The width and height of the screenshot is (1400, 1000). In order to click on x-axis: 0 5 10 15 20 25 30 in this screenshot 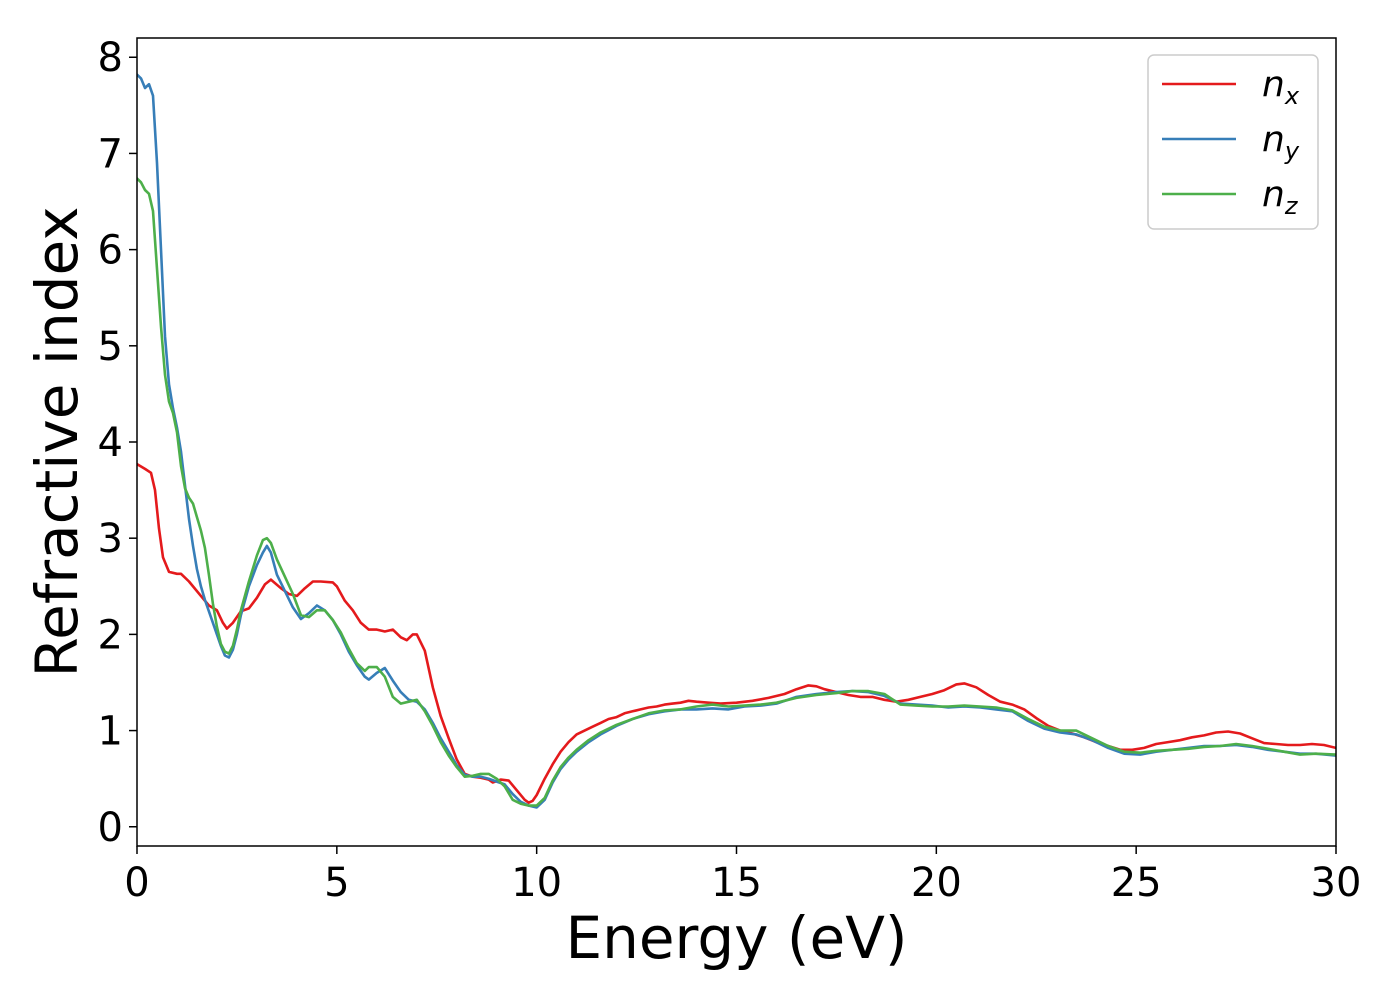, I will do `click(742, 876)`.